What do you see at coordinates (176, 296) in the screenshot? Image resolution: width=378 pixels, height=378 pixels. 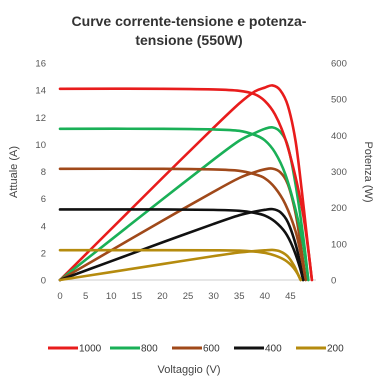 I see `x-tick-labels: 0 5 10 15 20 25 30 35 40 45` at bounding box center [176, 296].